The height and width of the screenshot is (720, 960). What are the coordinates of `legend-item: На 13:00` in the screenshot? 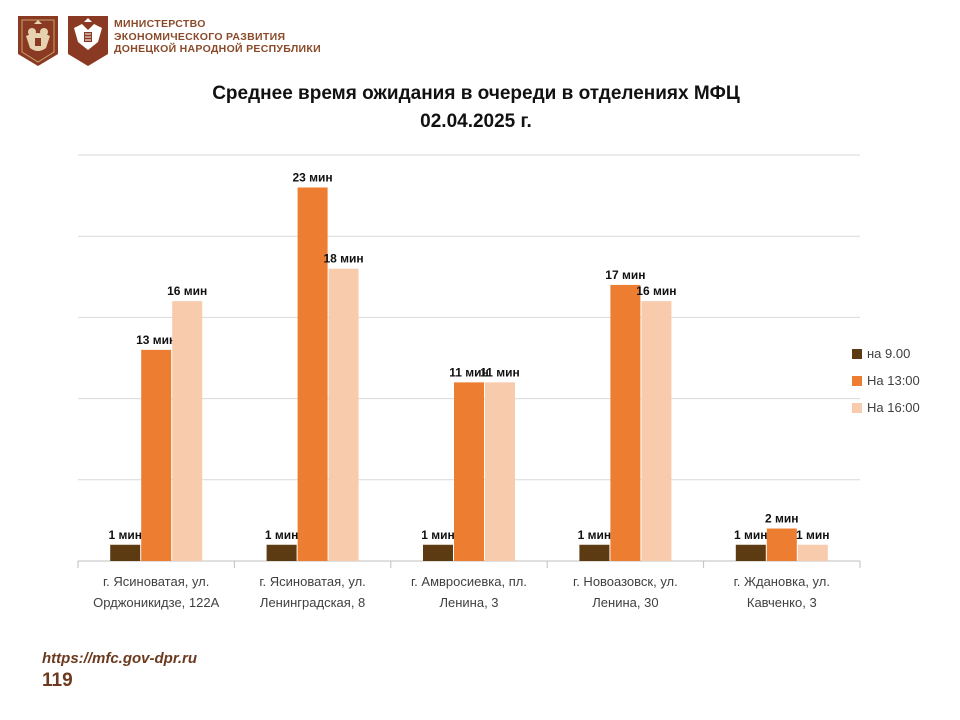 It's located at (886, 380).